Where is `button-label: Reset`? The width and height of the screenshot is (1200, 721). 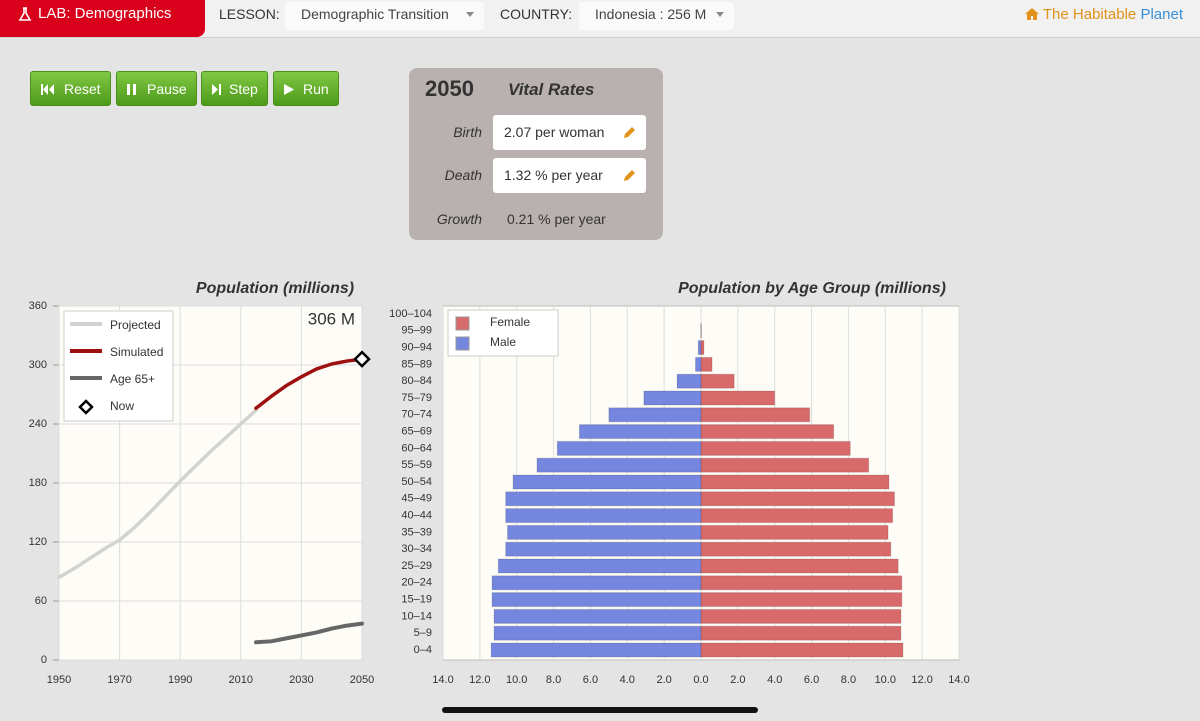
button-label: Reset is located at coordinates (82, 89).